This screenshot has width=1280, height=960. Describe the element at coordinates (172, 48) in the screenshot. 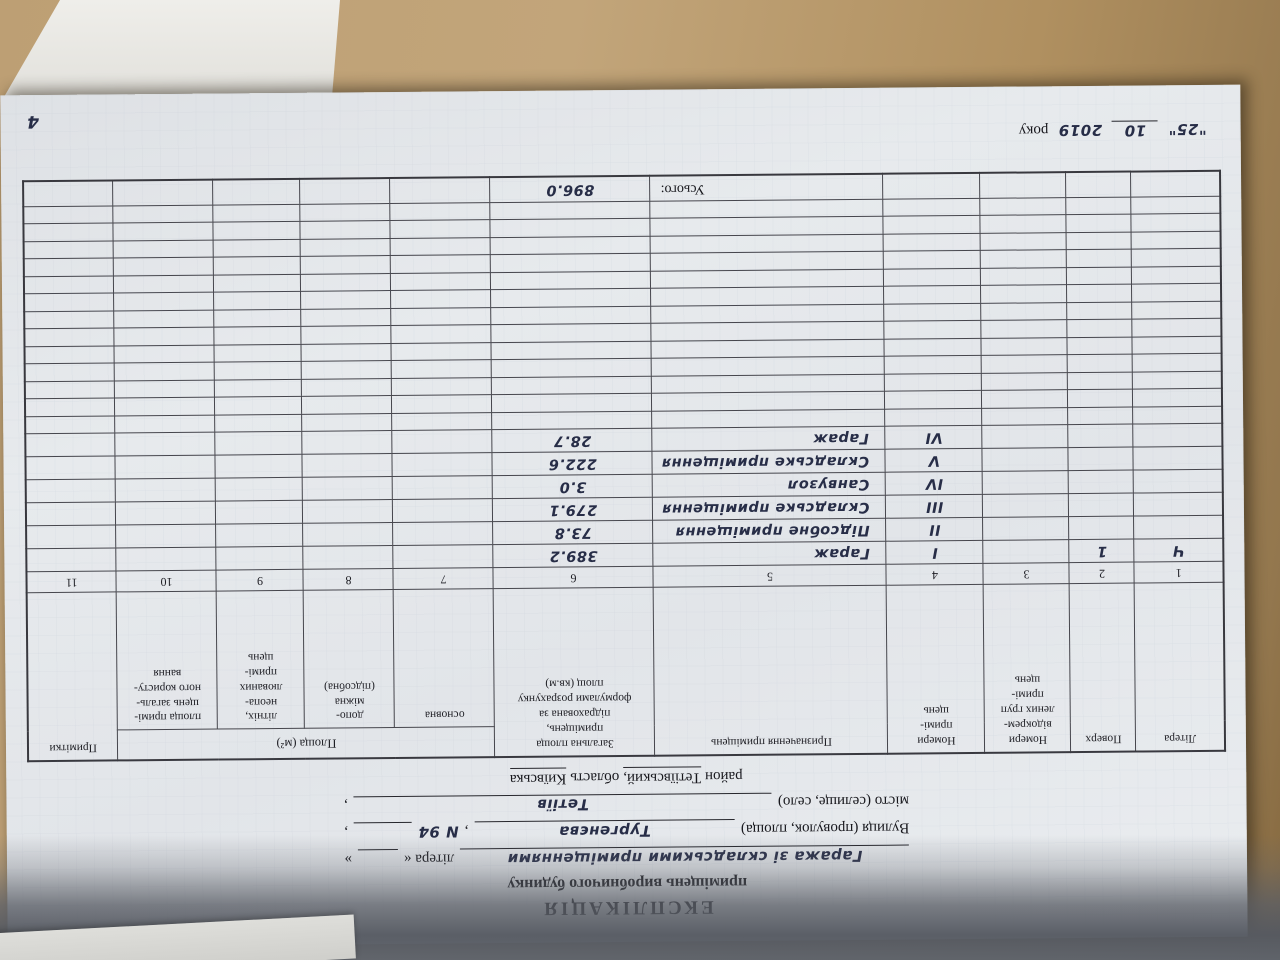

I see `background-paper-edge` at that location.